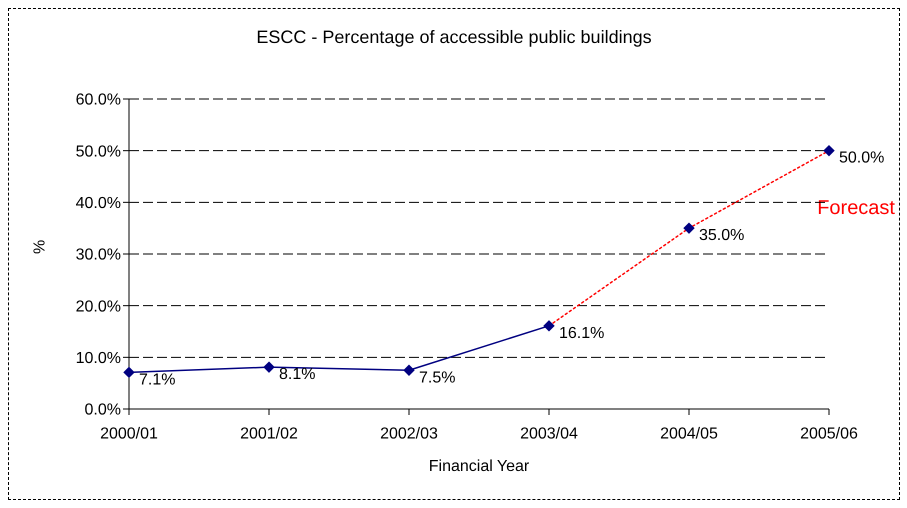 The height and width of the screenshot is (508, 907). Describe the element at coordinates (98, 307) in the screenshot. I see `y-tick-label: 20.0%` at that location.